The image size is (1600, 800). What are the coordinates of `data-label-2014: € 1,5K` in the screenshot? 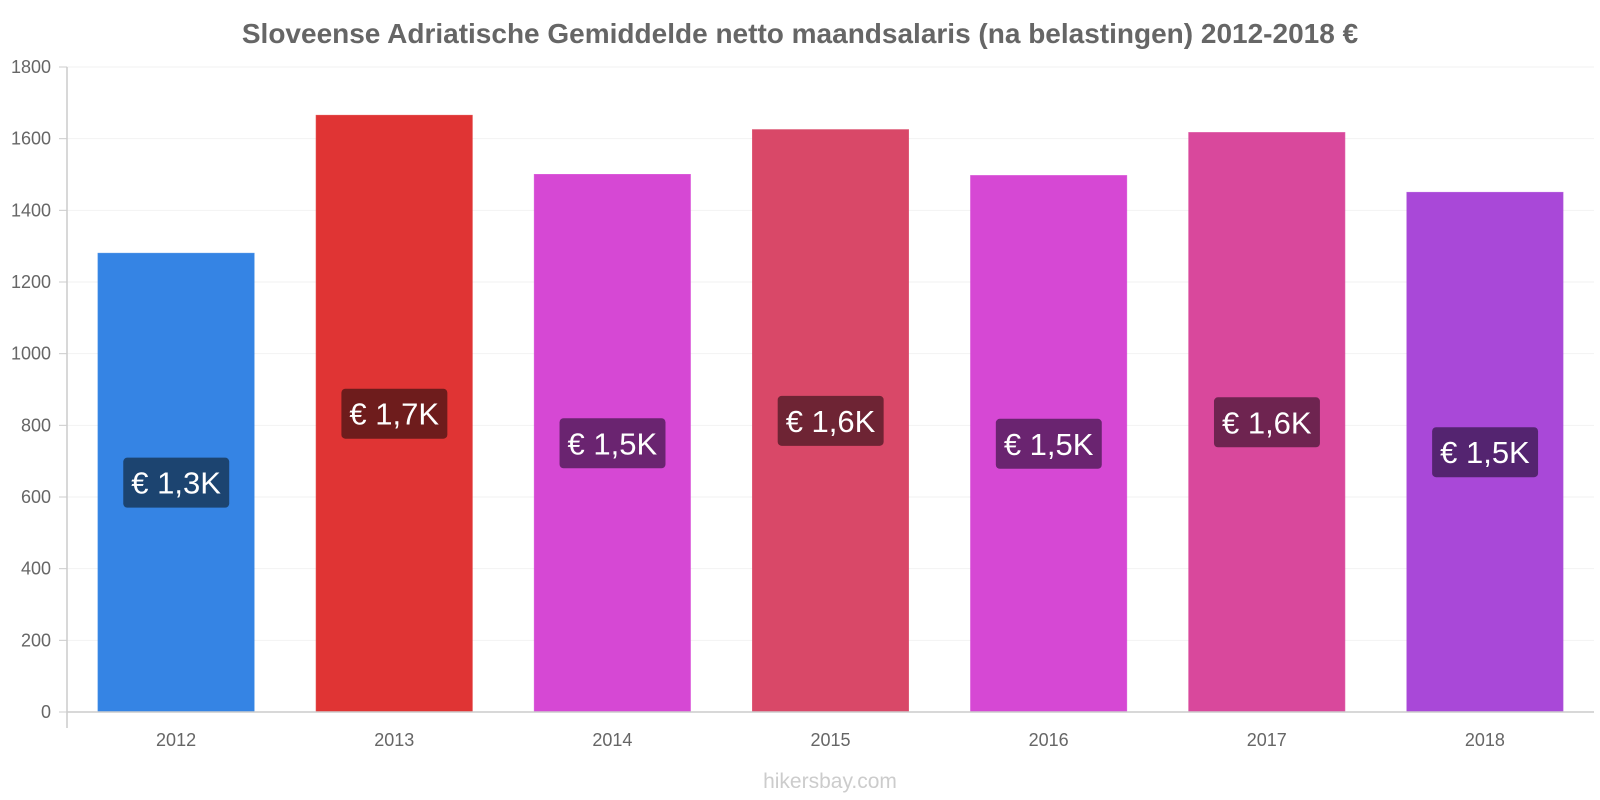 It's located at (612, 443).